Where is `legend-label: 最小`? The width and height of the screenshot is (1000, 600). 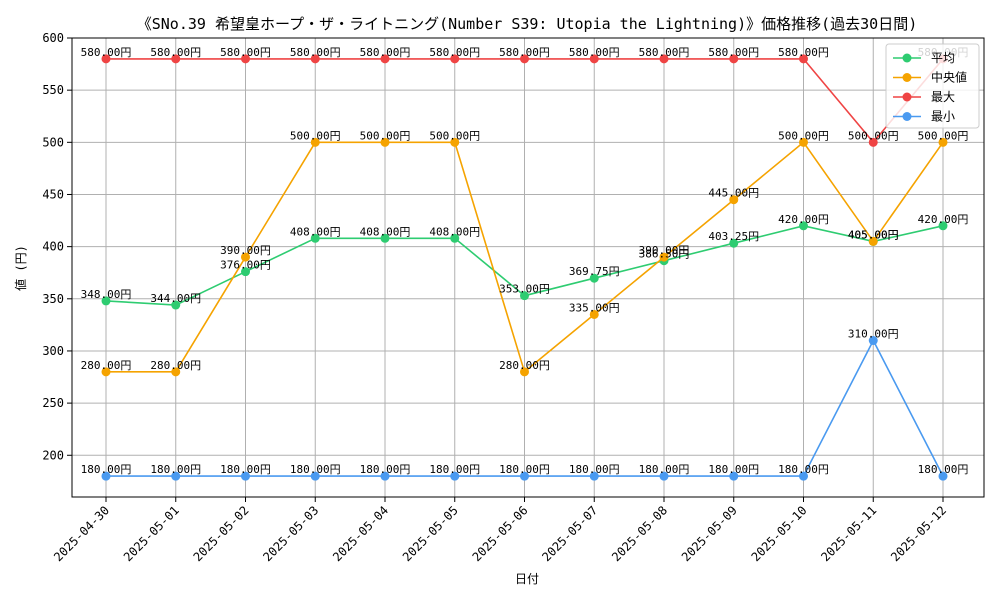 legend-label: 最小 is located at coordinates (943, 117).